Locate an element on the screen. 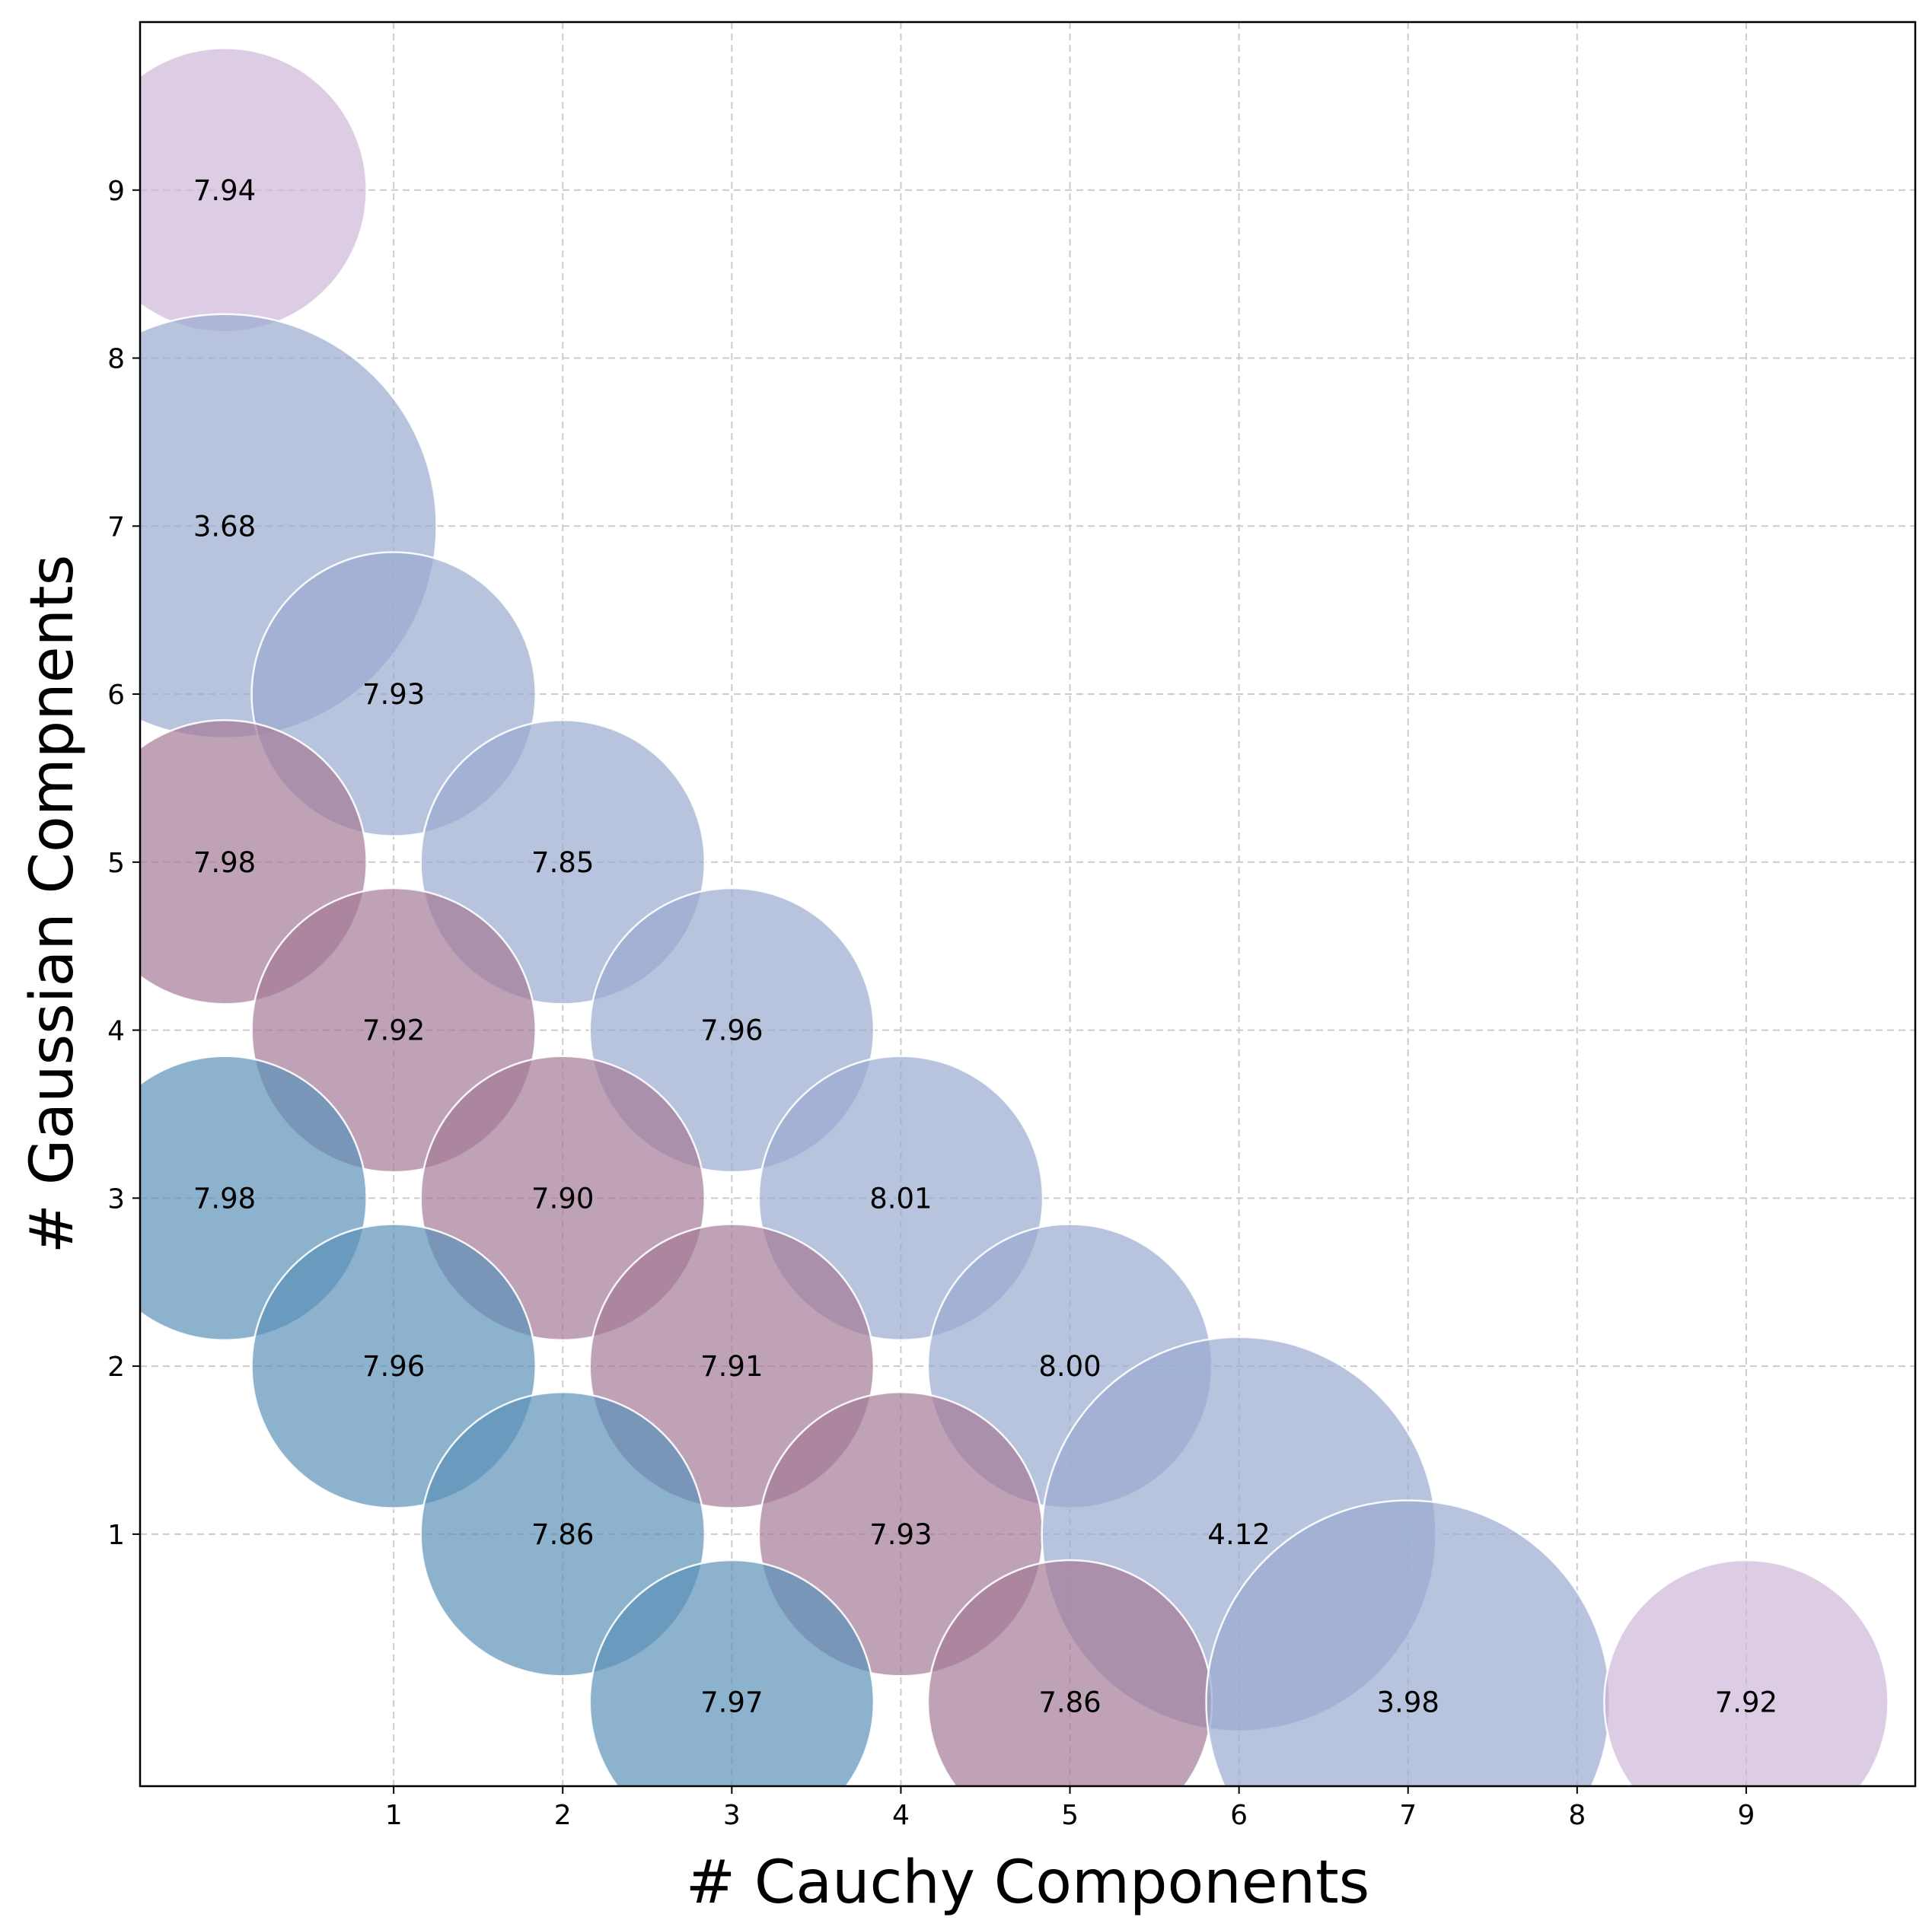 Image resolution: width=1932 pixels, height=1930 pixels. y-axis-ticks: 1 2 3 4 5 6 7 8 9 is located at coordinates (124, 863).